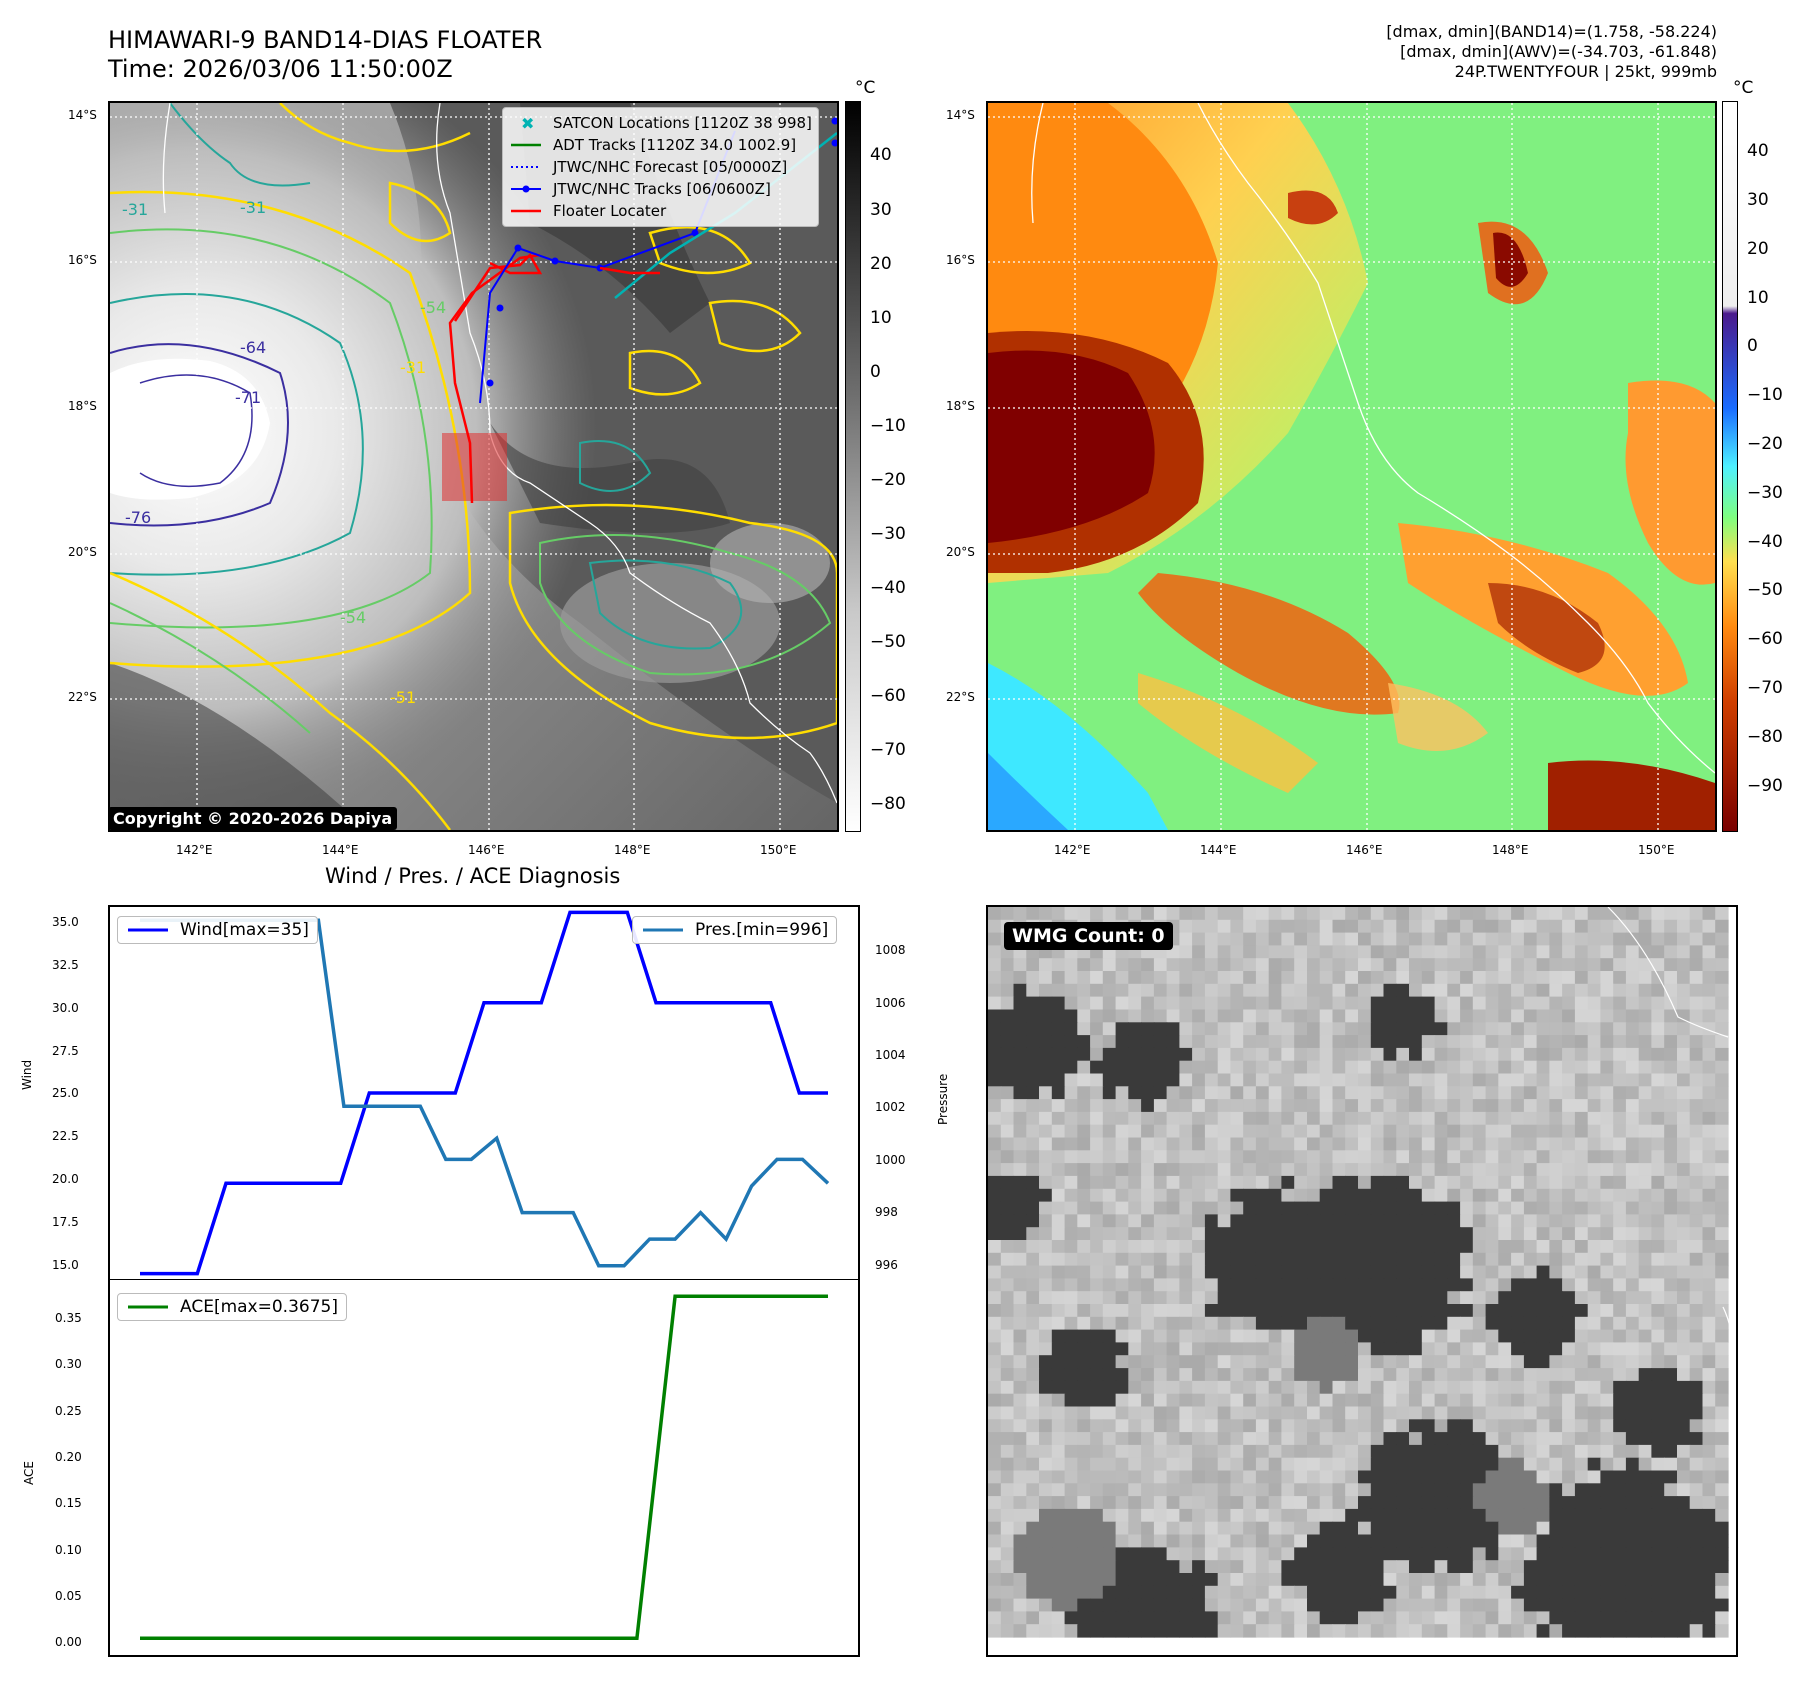 Image resolution: width=1801 pixels, height=1690 pixels. What do you see at coordinates (1758, 298) in the screenshot?
I see `colorbar-tick: 10` at bounding box center [1758, 298].